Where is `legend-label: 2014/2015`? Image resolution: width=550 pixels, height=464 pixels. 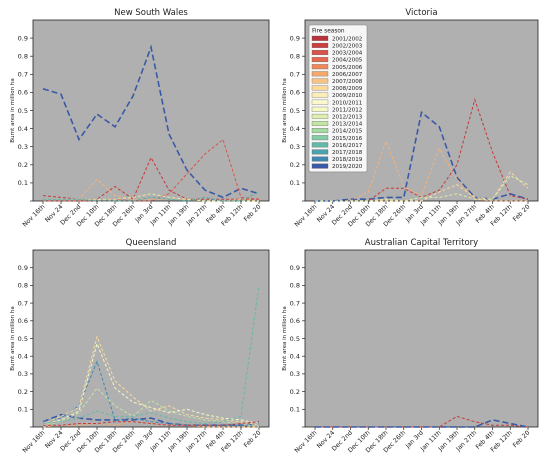 legend-label: 2014/2015 is located at coordinates (347, 132).